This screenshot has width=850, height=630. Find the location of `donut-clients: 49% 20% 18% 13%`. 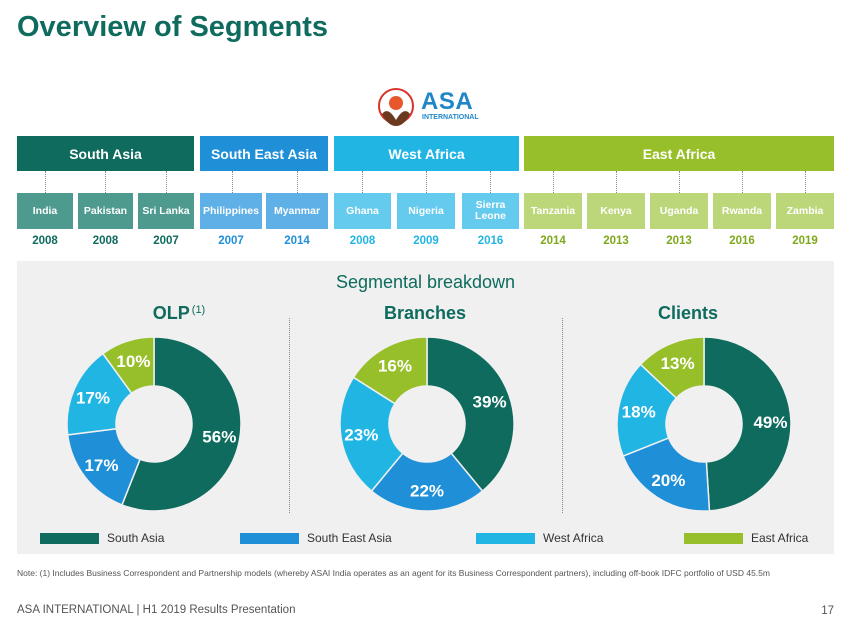

donut-clients: 49% 20% 18% 13% is located at coordinates (704, 424).